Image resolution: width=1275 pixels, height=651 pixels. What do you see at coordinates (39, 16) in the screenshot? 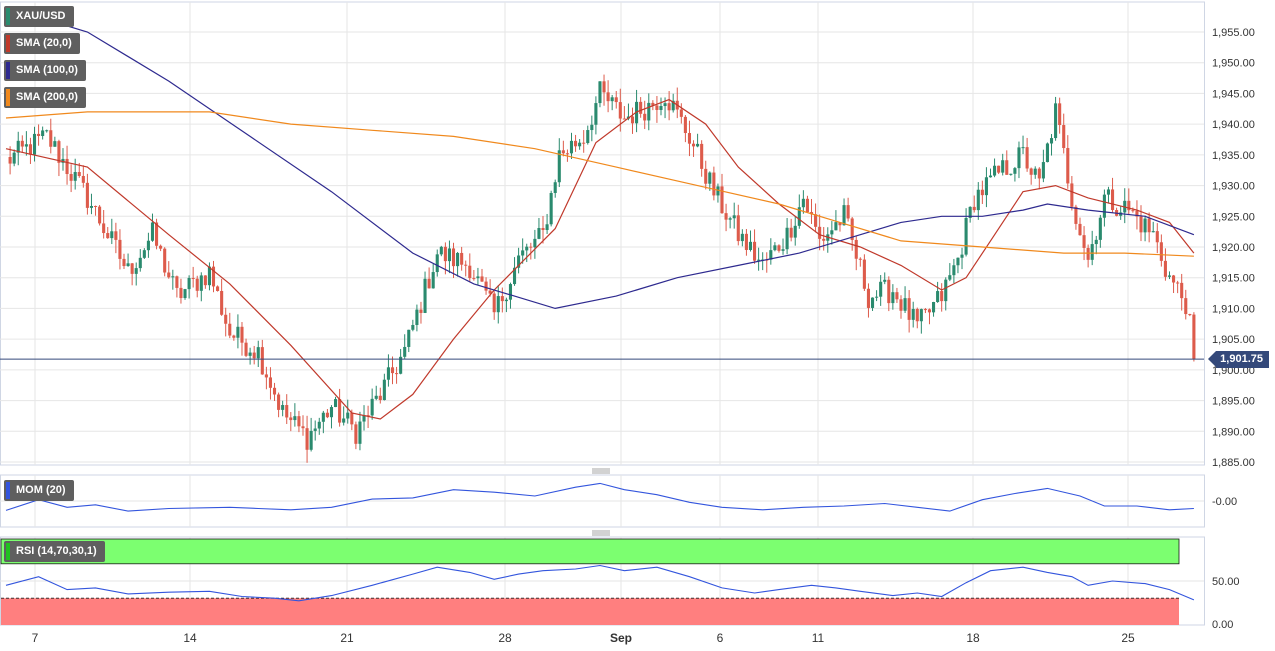
I see `legend-symbol: XAU/USD` at bounding box center [39, 16].